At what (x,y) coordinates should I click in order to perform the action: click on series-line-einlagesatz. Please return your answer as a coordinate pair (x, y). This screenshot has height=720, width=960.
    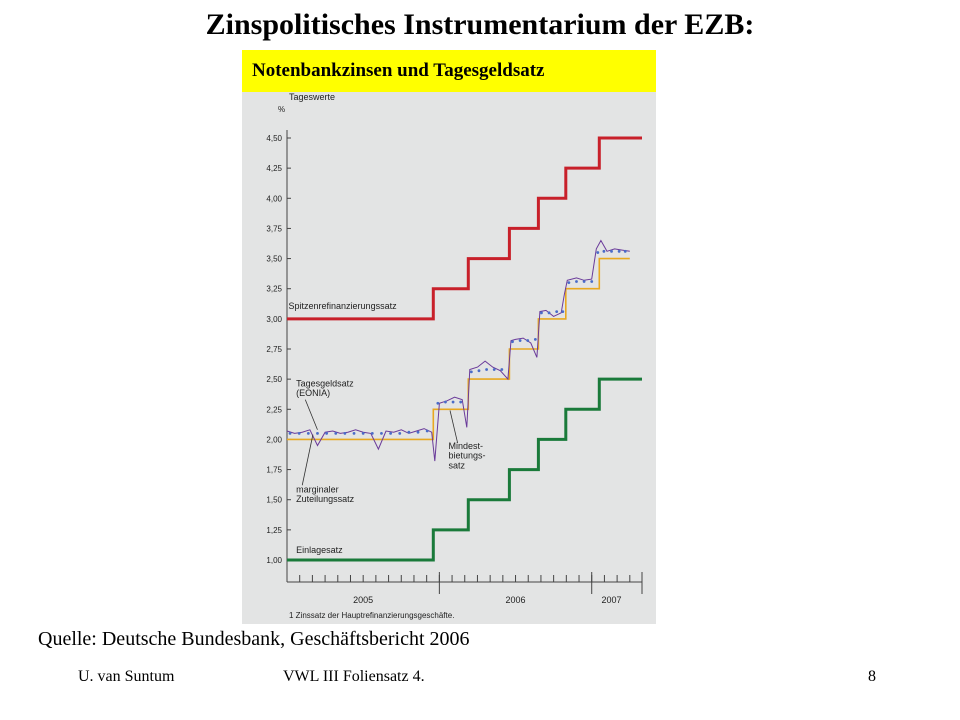
    Looking at the image, I should click on (464, 469).